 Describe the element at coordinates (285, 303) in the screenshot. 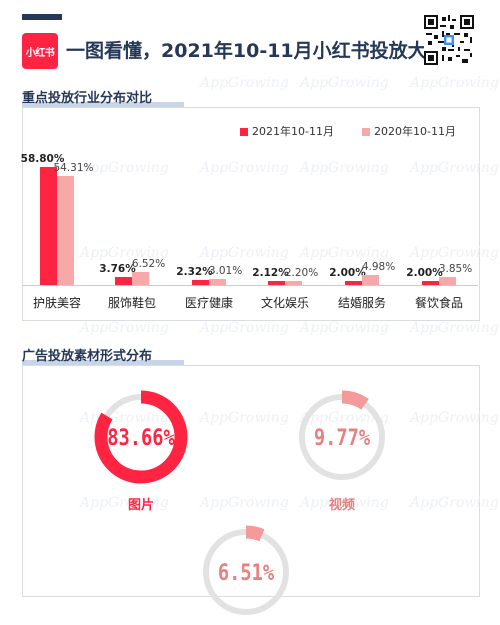

I see `category-label: 文化娱乐` at that location.